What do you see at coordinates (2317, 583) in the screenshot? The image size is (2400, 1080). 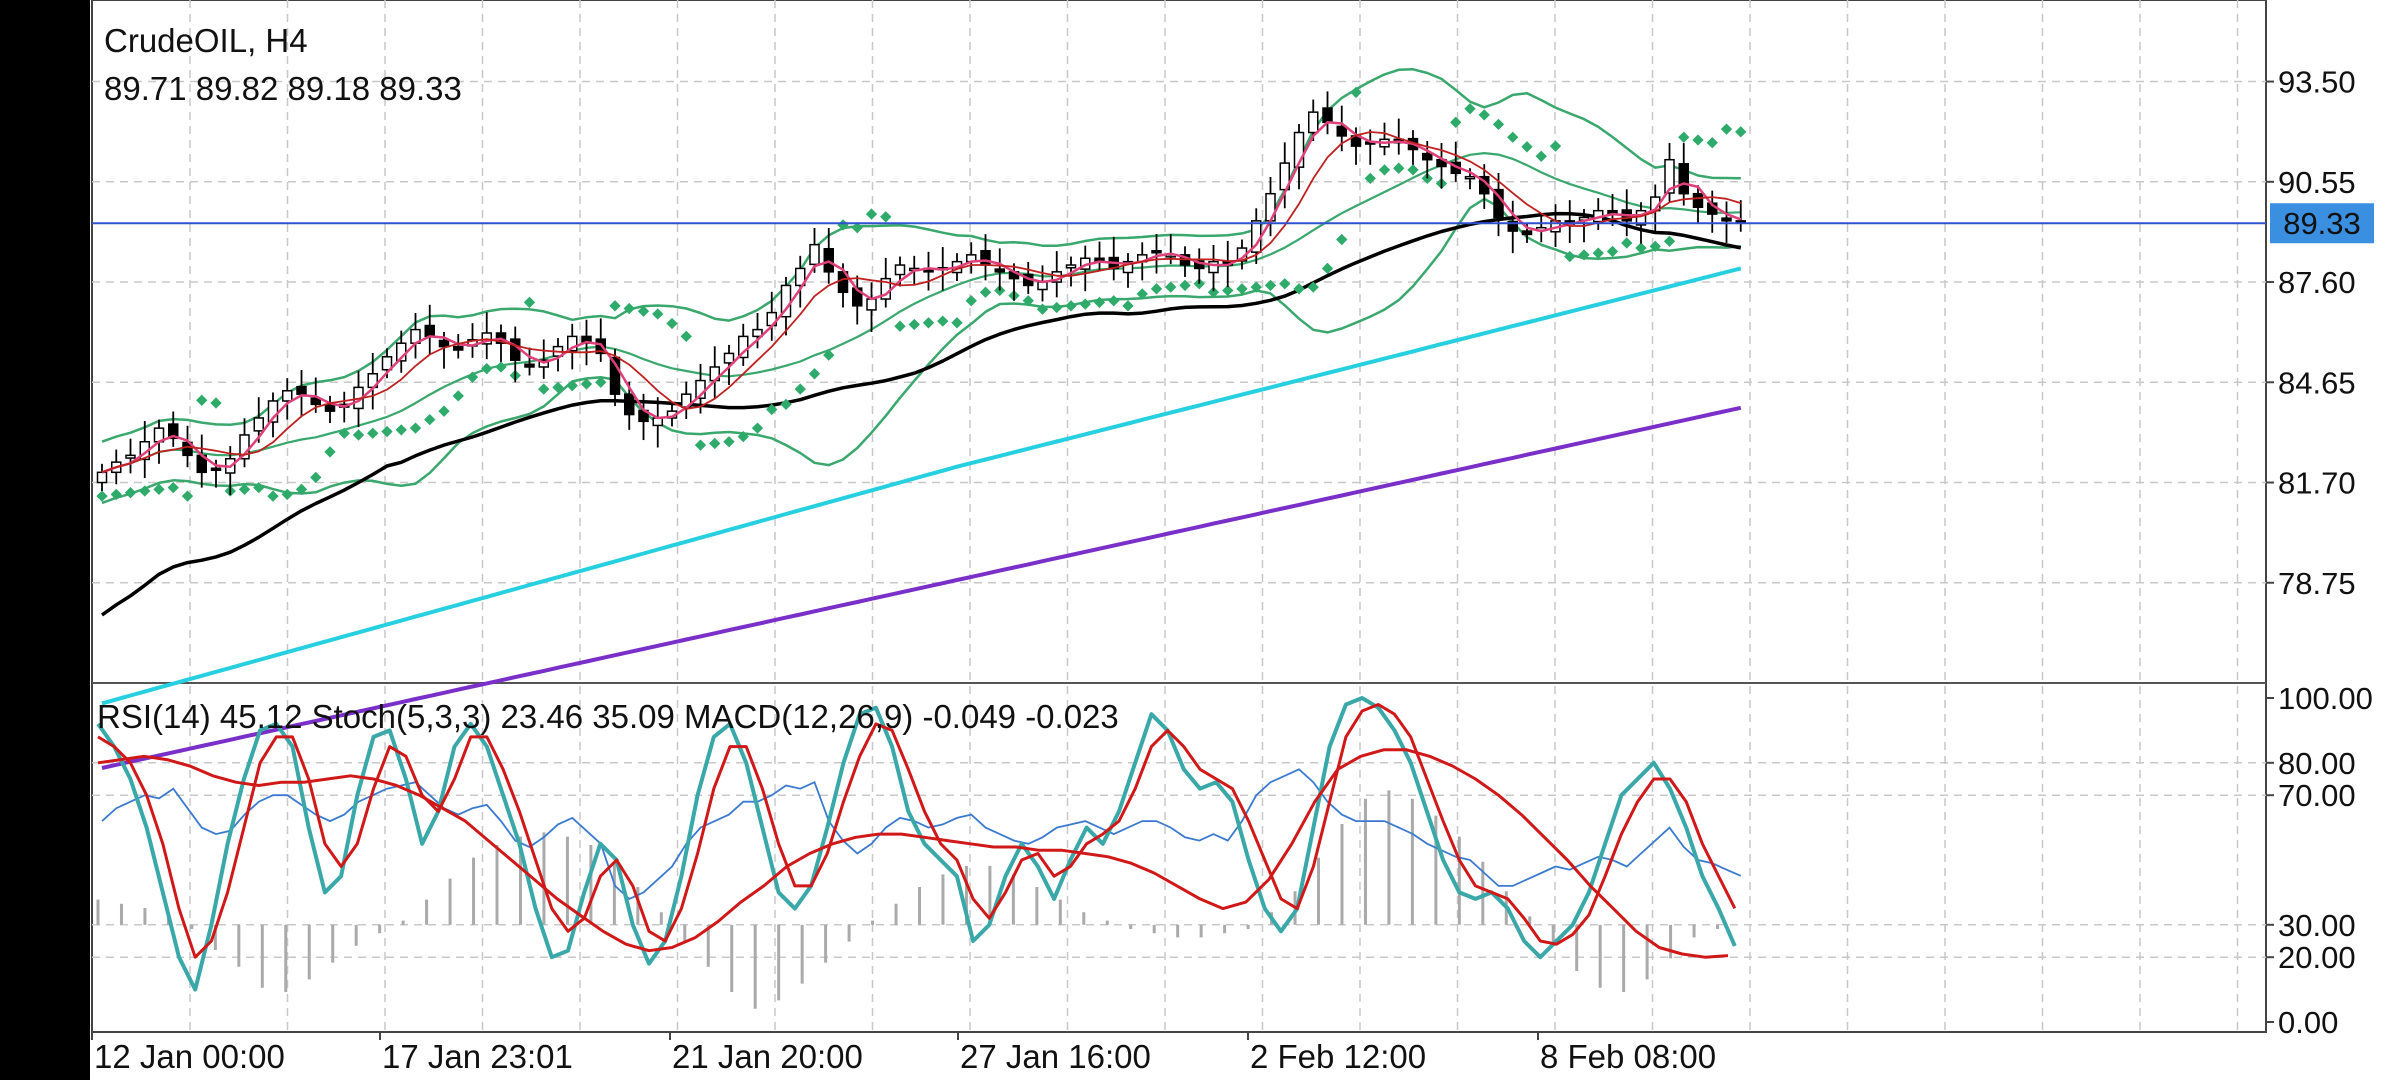 I see `price-tick-label: 78.75` at bounding box center [2317, 583].